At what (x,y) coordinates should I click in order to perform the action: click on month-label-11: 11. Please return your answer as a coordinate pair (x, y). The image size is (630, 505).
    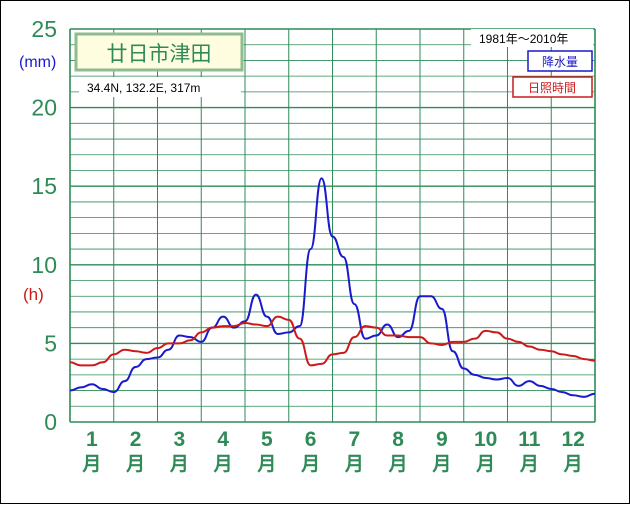
    Looking at the image, I should click on (529, 439).